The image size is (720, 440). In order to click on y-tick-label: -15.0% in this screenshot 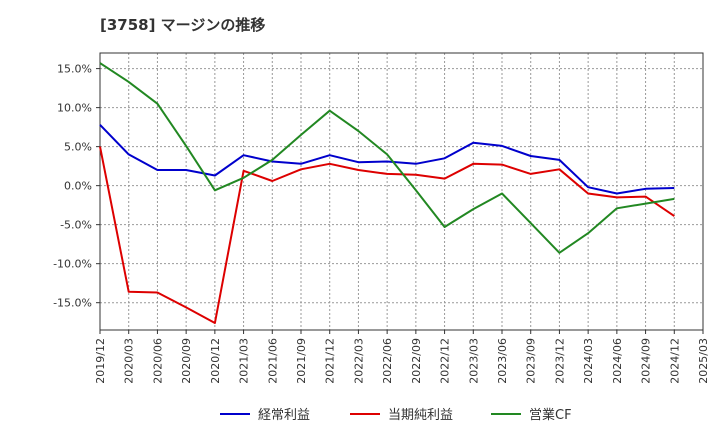, I will do `click(72, 303)`.